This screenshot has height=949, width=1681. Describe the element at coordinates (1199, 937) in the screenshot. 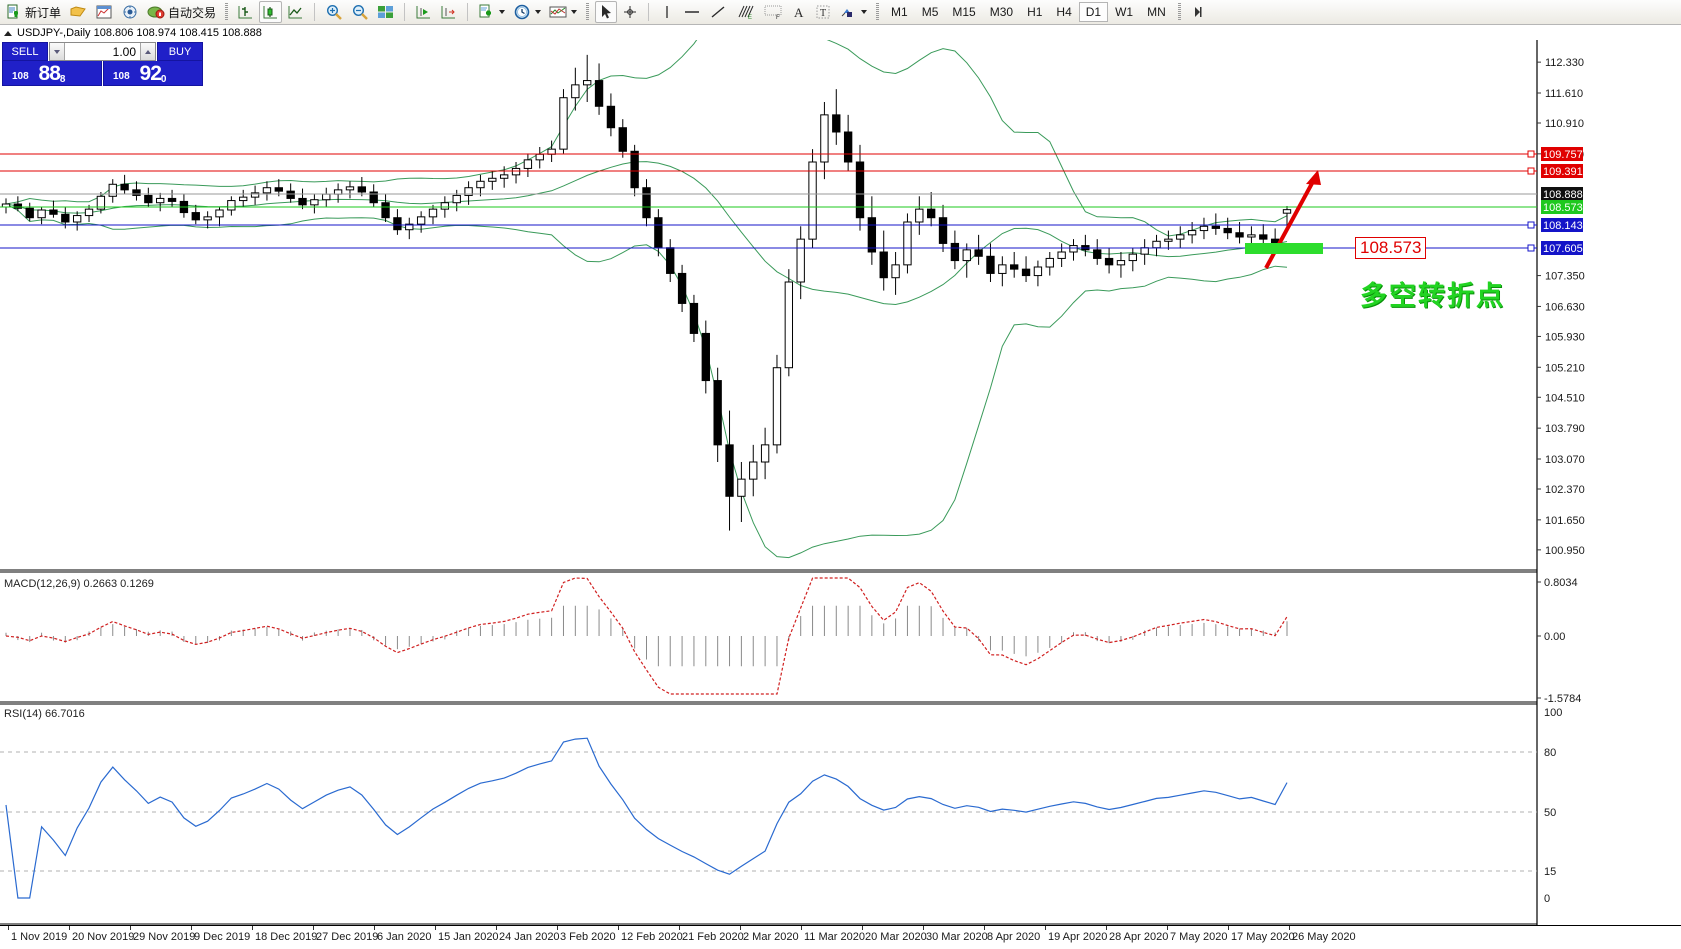

I see `date-tick-label: 7 May 2020` at that location.